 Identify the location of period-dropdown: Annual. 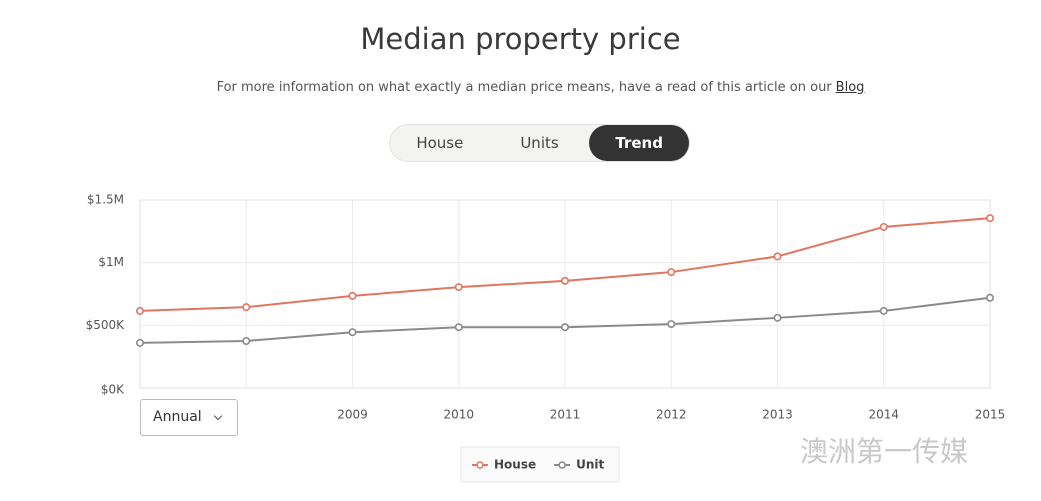
(189, 417).